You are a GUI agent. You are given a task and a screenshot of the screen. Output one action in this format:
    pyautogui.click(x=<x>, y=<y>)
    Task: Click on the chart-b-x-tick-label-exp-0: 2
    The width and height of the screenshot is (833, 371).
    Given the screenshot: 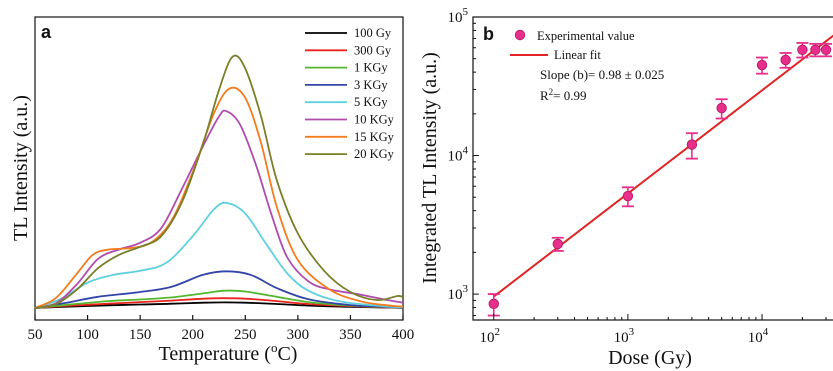 What is the action you would take?
    pyautogui.click(x=498, y=332)
    